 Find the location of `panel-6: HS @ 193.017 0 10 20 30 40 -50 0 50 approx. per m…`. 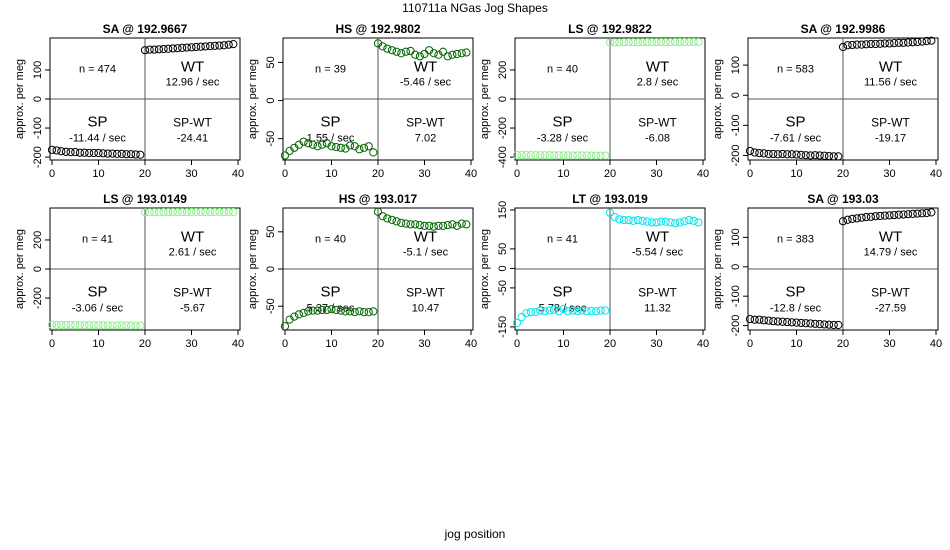

panel-6: HS @ 193.017 0 10 20 30 40 -50 0 50 approx. per m… is located at coordinates (362, 271).